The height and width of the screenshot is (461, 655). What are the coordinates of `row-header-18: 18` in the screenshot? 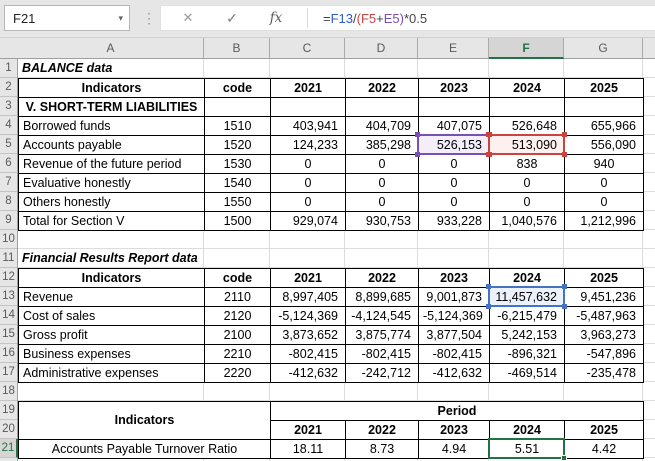 It's located at (8, 391).